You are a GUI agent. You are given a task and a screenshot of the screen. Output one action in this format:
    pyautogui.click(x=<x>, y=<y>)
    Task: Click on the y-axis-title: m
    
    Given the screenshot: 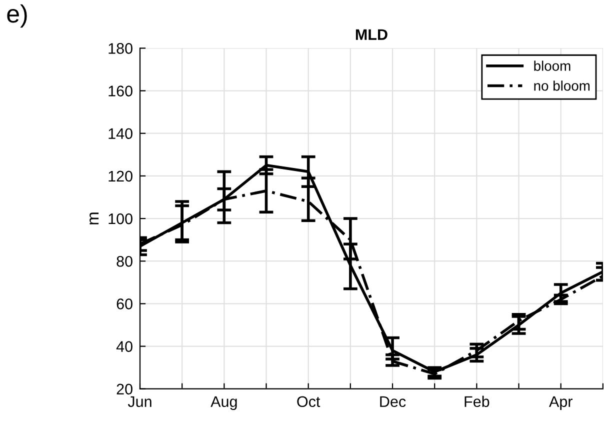 What is the action you would take?
    pyautogui.click(x=94, y=218)
    